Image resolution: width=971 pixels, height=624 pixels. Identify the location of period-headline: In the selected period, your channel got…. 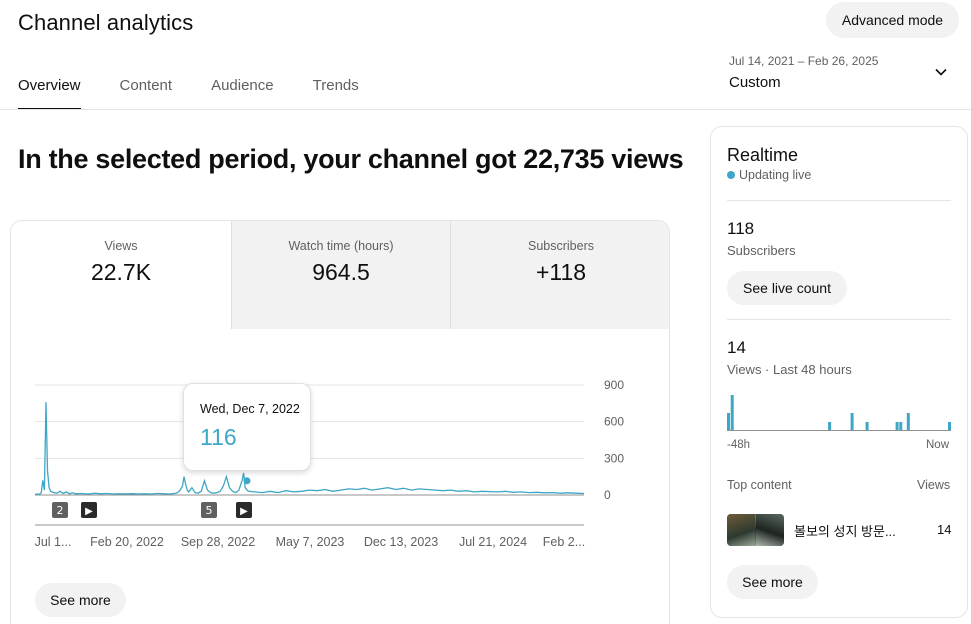
(351, 159).